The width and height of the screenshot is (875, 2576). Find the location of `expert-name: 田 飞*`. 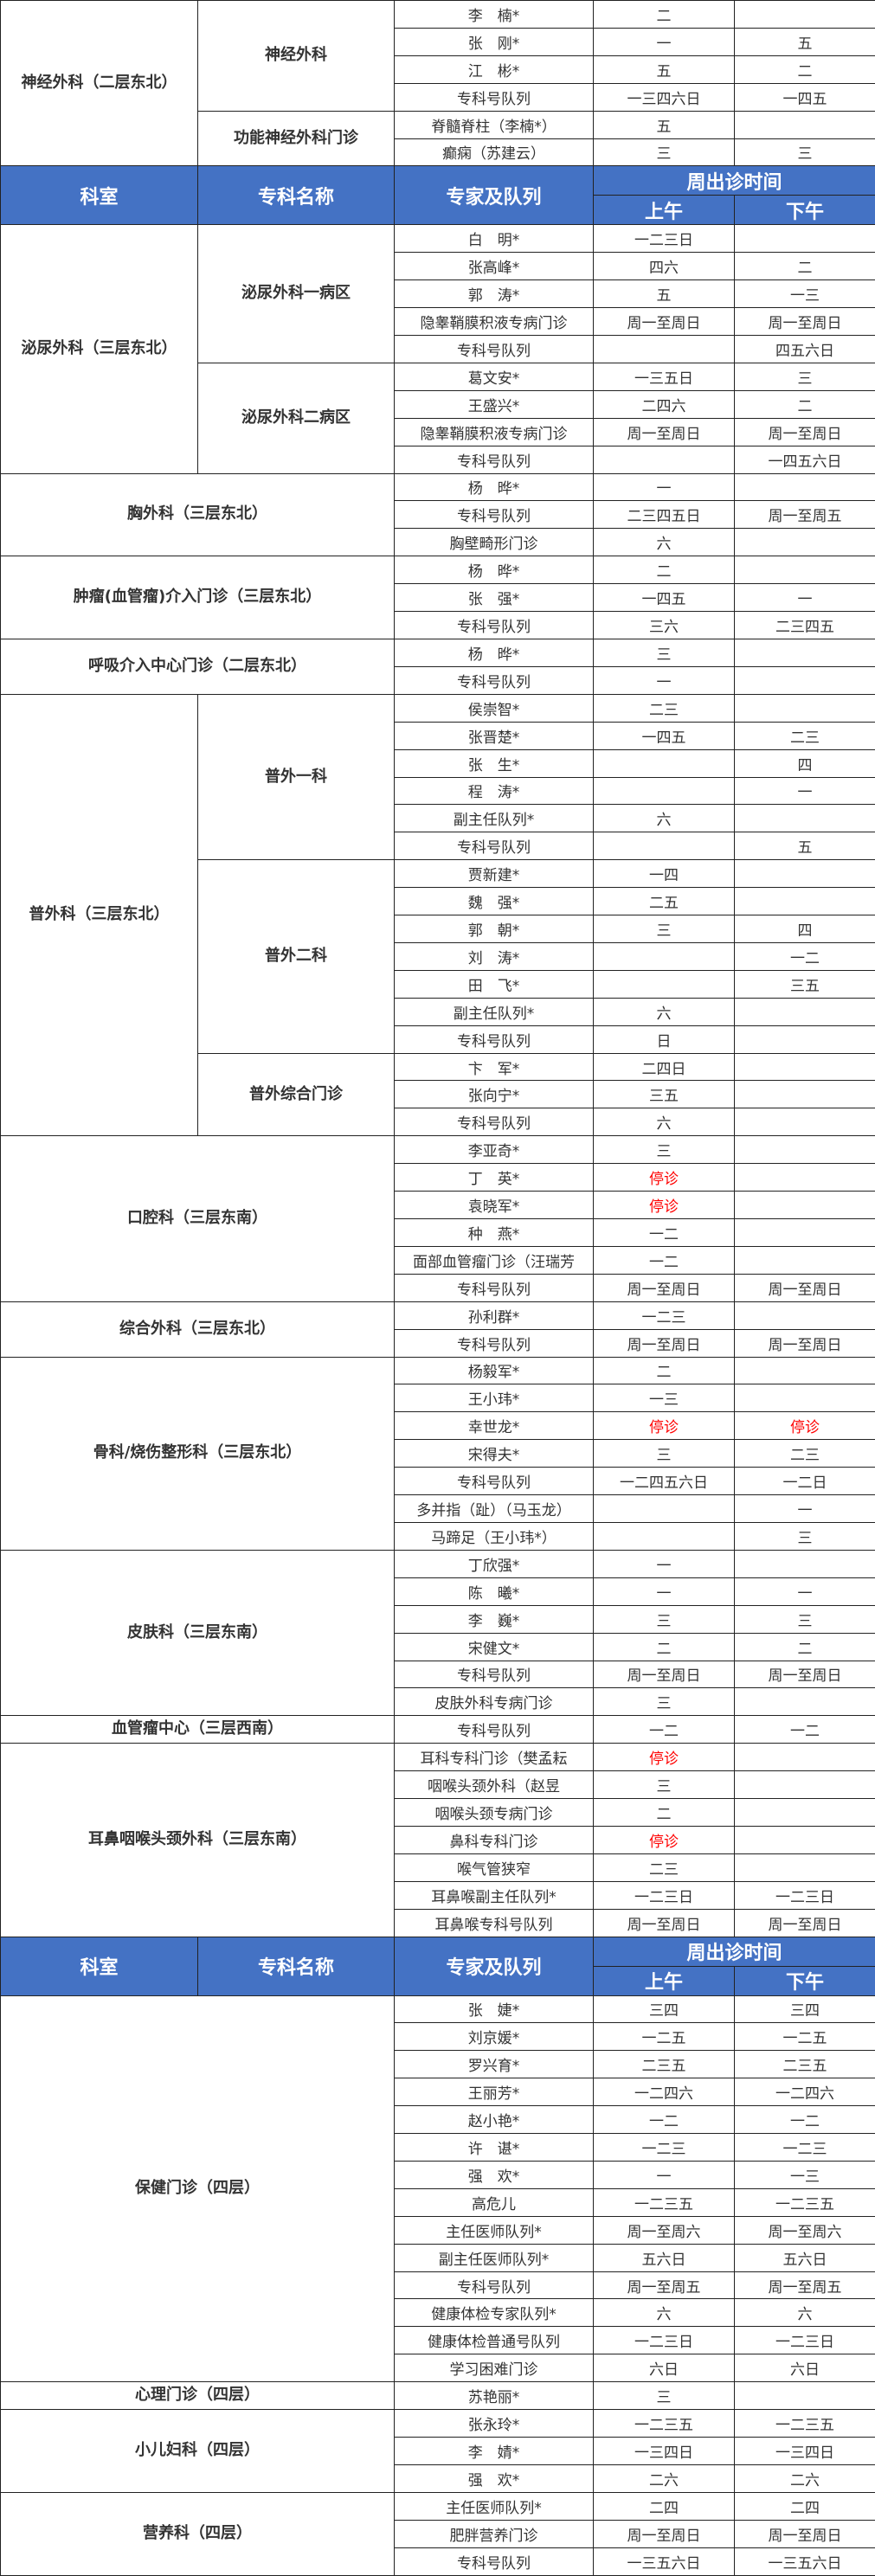

expert-name: 田 飞* is located at coordinates (494, 984).